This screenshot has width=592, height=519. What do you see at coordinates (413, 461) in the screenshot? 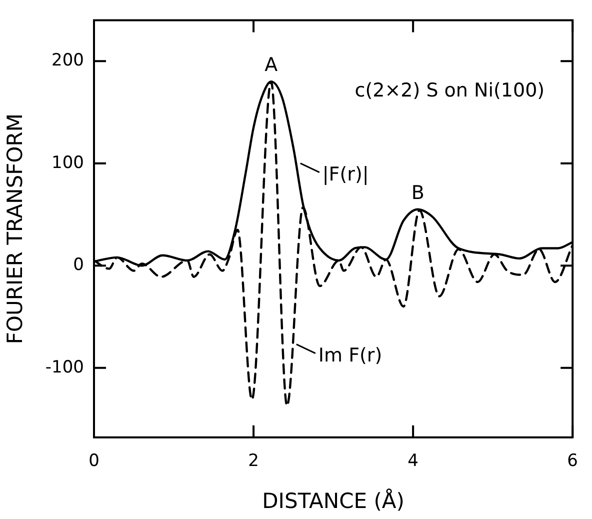
I see `x-tick-label: 4` at bounding box center [413, 461].